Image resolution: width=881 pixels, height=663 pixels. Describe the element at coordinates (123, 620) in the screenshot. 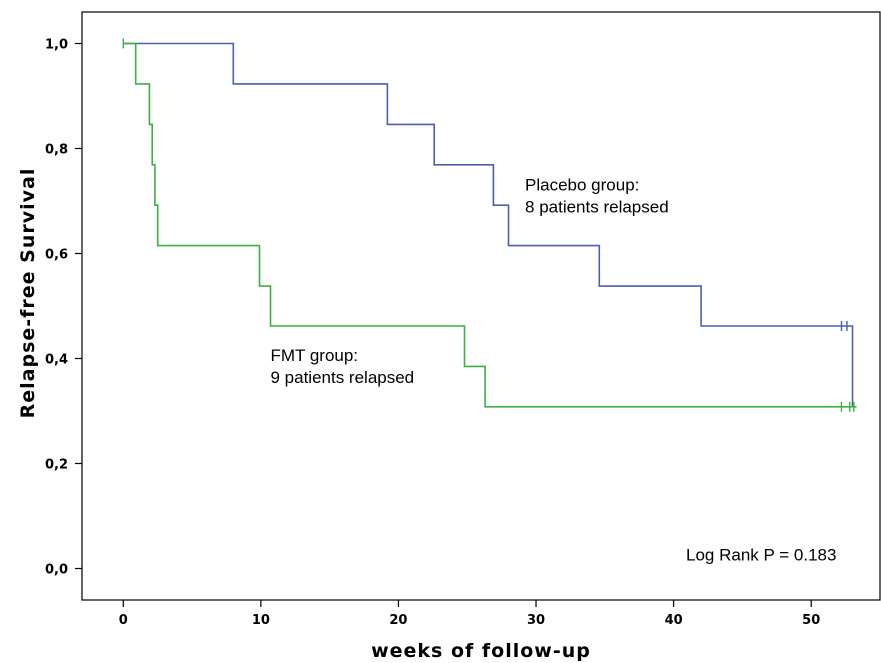

I see `x-tick-label: 0` at that location.